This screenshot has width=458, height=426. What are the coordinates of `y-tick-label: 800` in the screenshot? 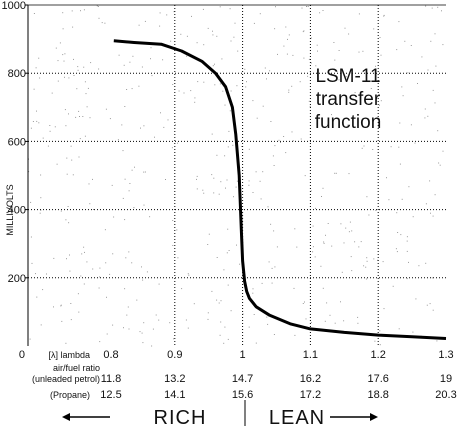 It's located at (17, 74).